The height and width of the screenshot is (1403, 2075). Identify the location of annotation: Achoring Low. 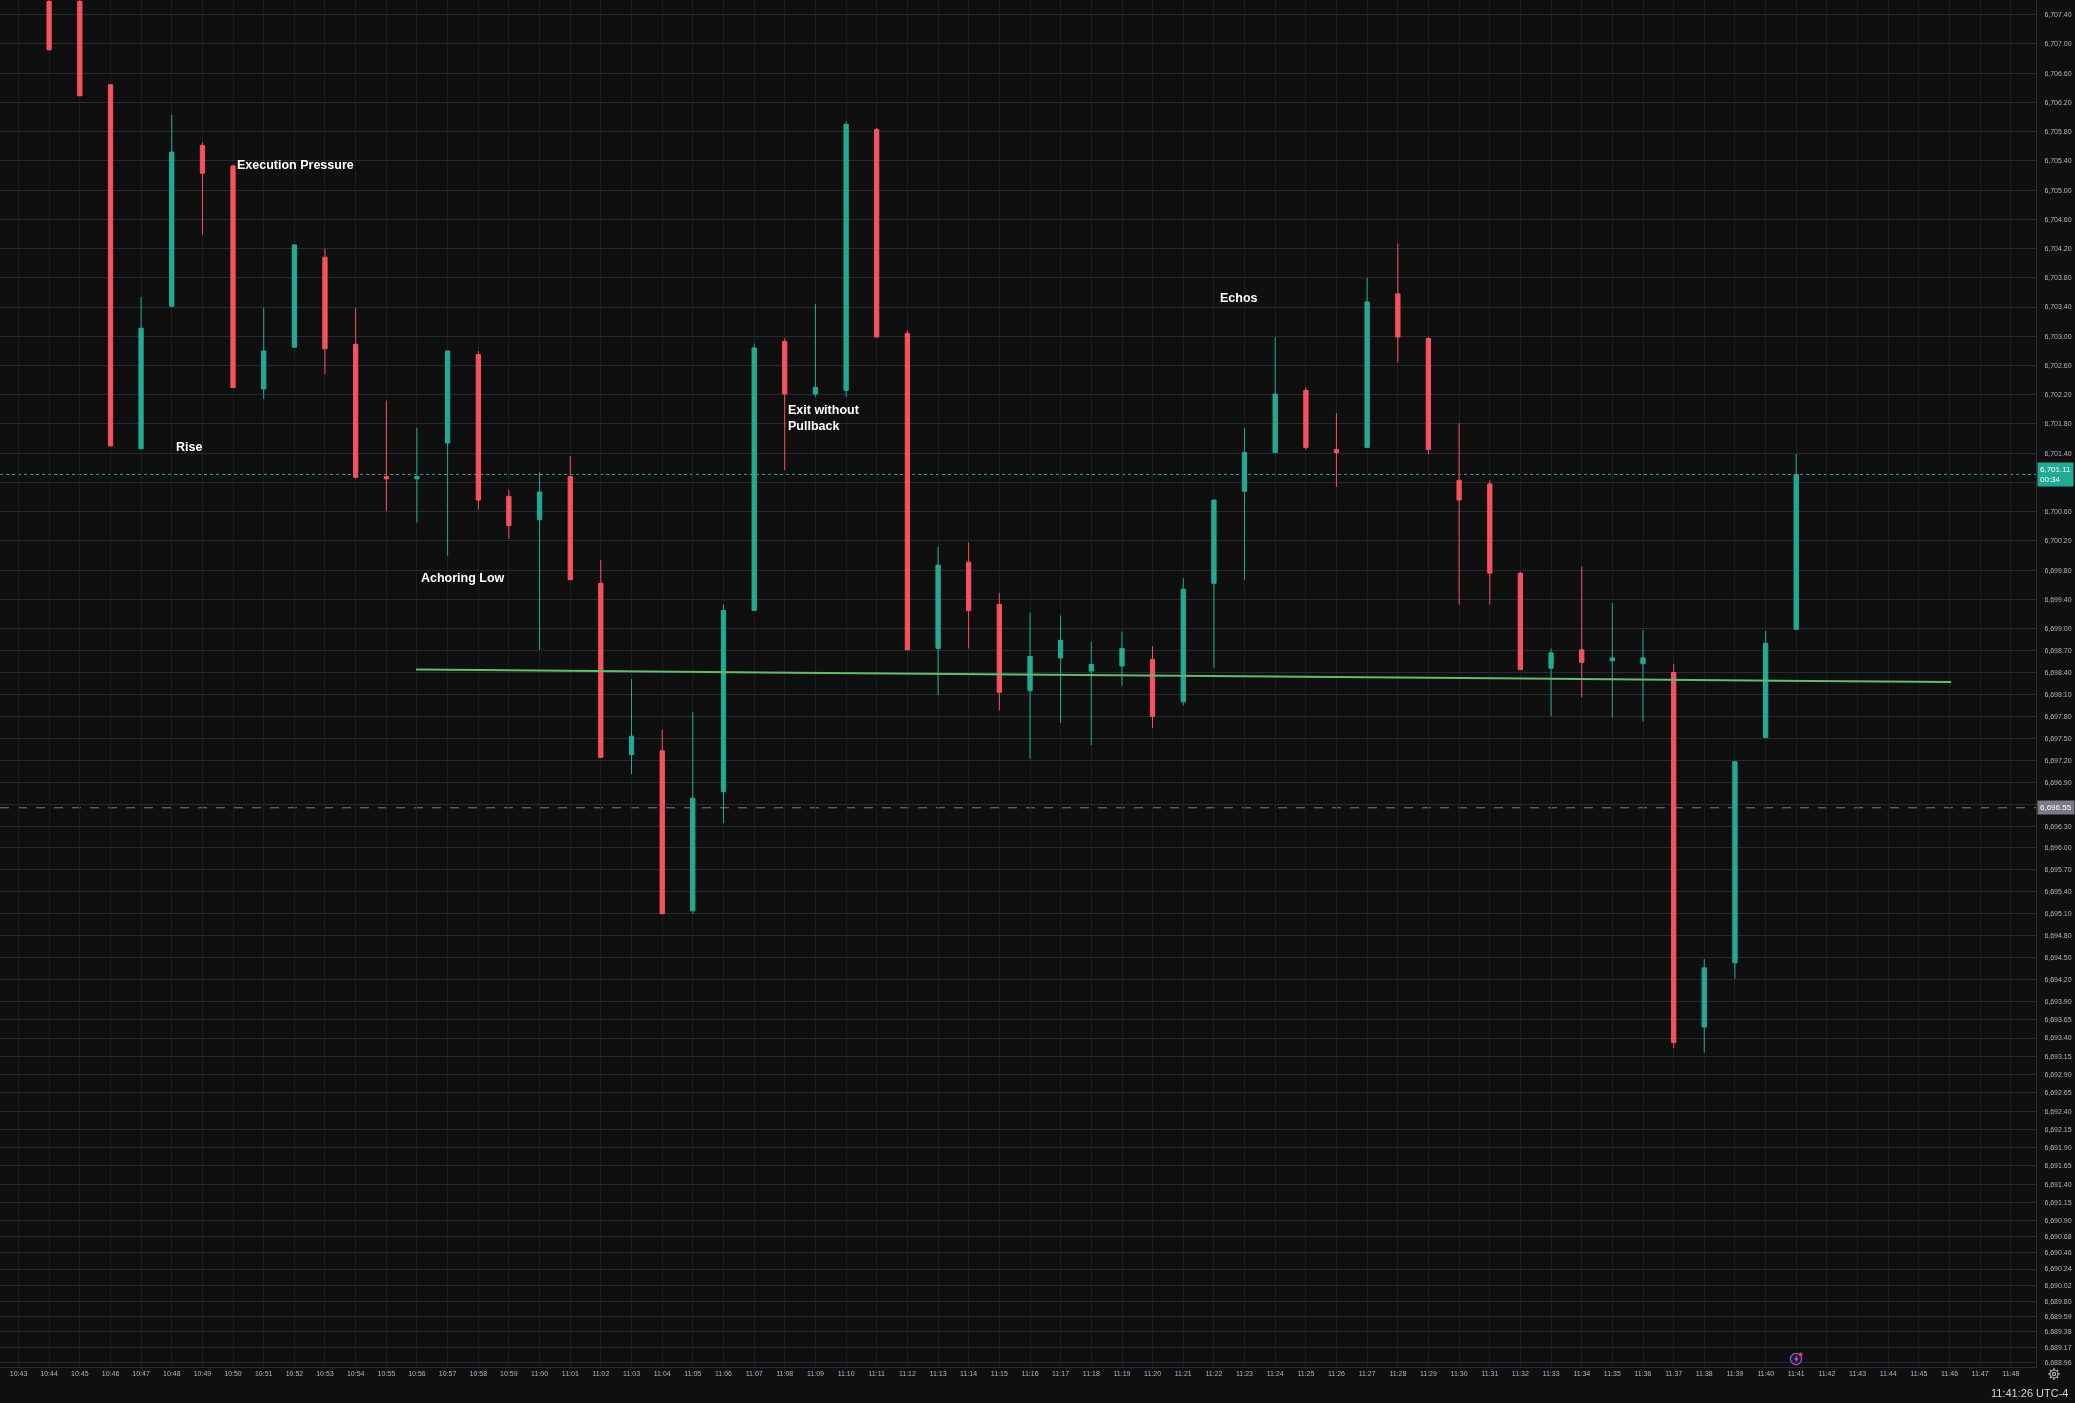
(463, 578).